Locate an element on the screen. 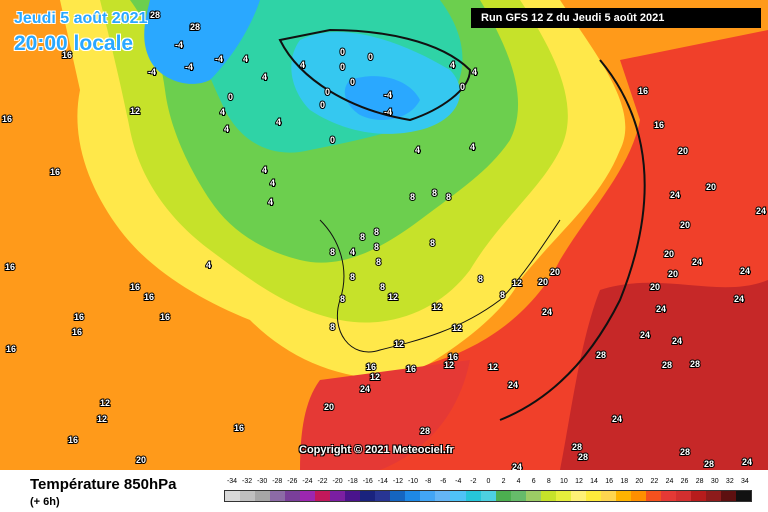  scale-tick-label: 4 is located at coordinates (518, 481).